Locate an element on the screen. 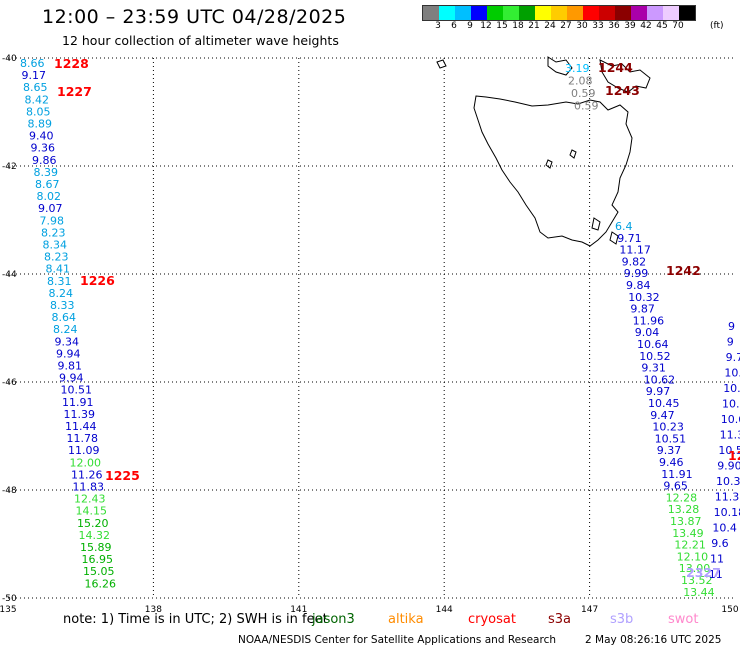 The height and width of the screenshot is (650, 740). wave-height-value: 11.37 is located at coordinates (727, 497).